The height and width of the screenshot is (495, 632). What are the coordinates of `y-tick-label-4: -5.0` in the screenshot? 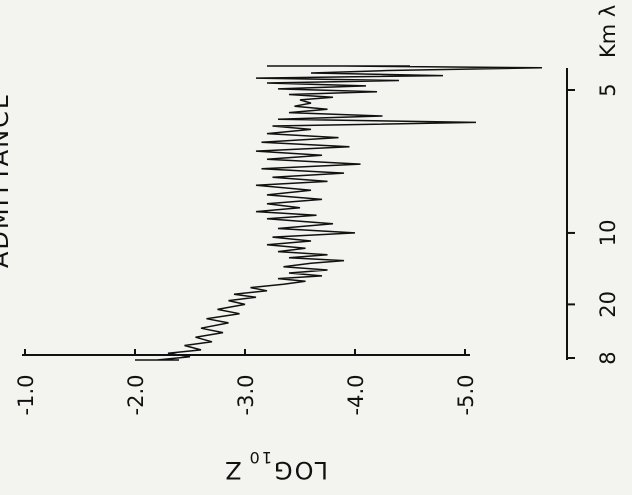 It's located at (466, 395).